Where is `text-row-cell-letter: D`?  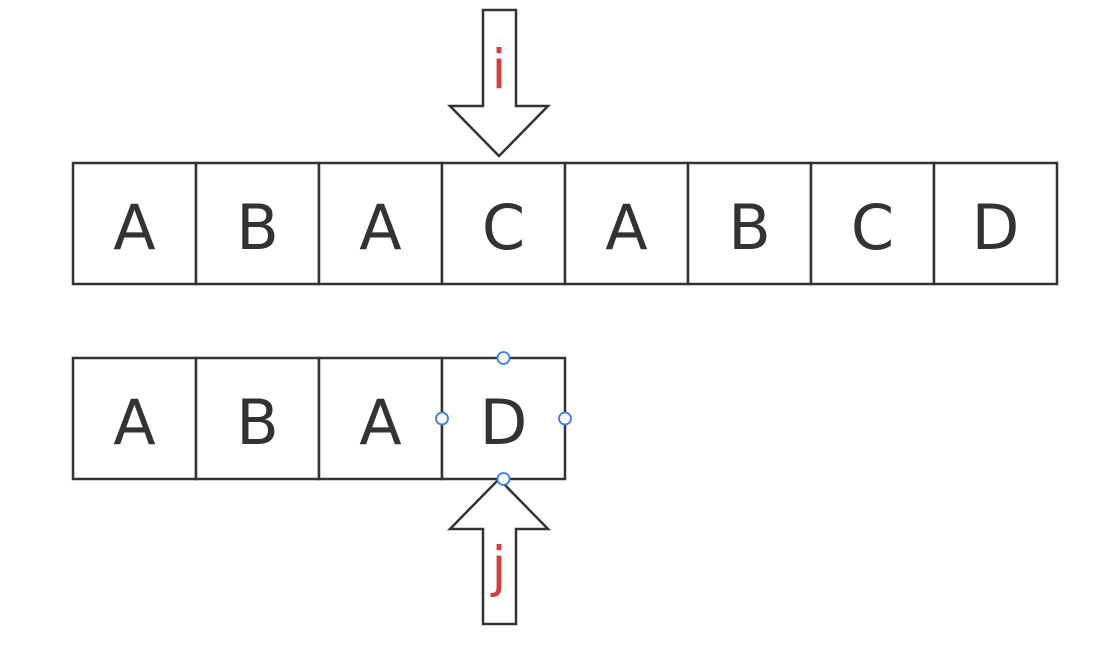
text-row-cell-letter: D is located at coordinates (996, 227).